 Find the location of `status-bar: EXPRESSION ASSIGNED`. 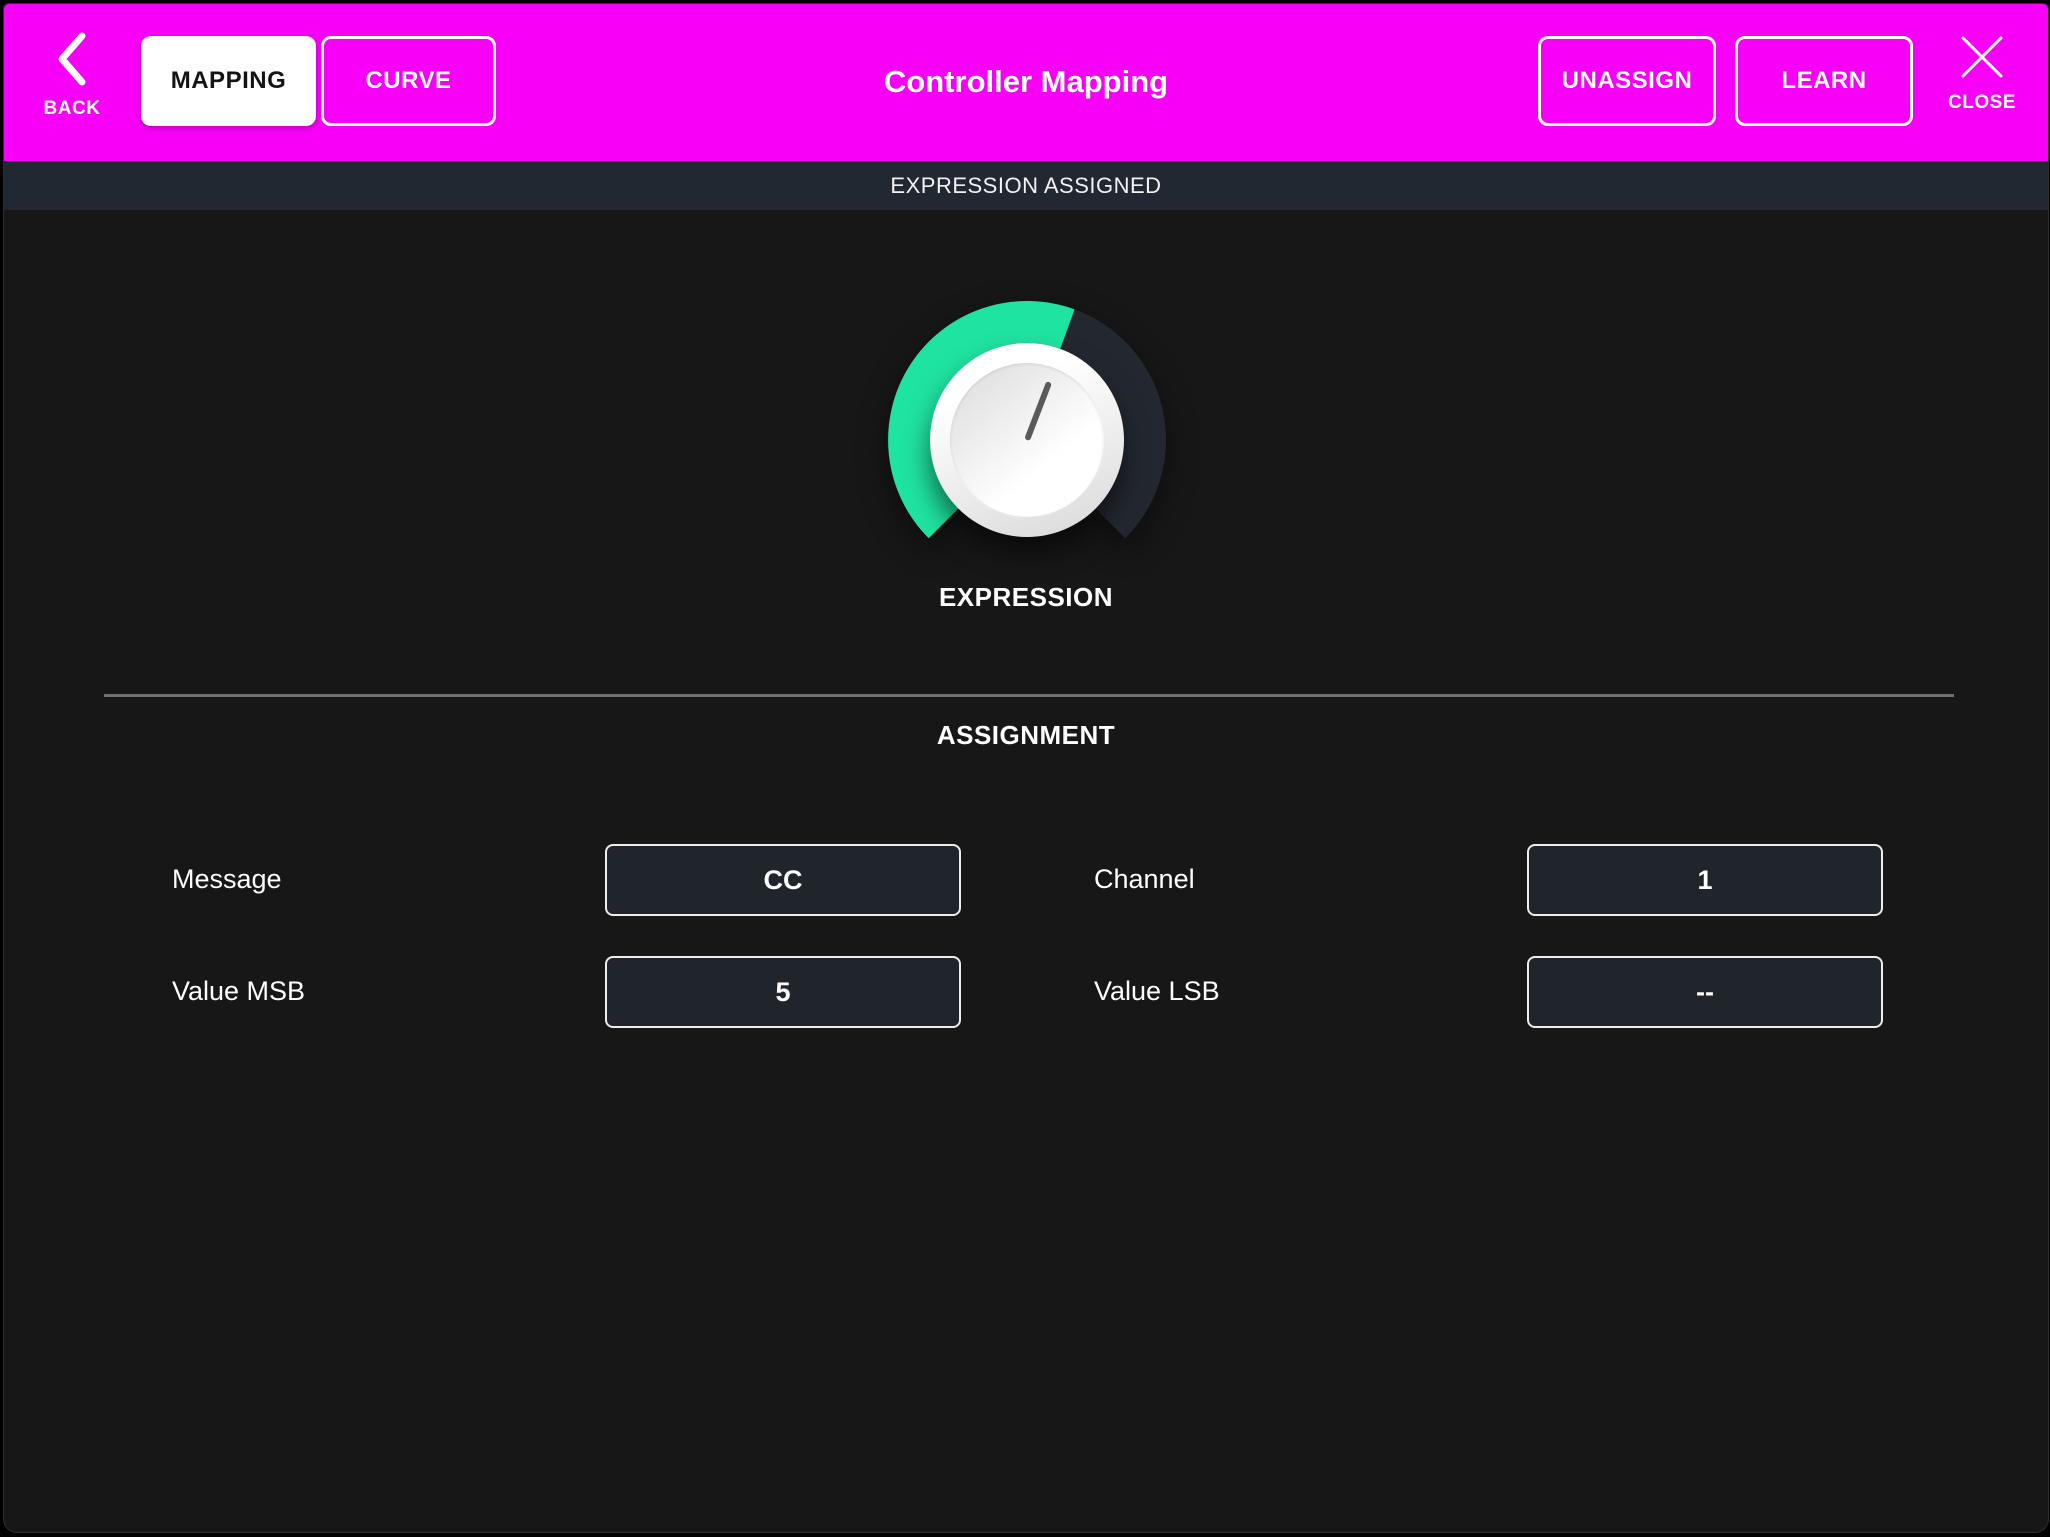

status-bar: EXPRESSION ASSIGNED is located at coordinates (1026, 185).